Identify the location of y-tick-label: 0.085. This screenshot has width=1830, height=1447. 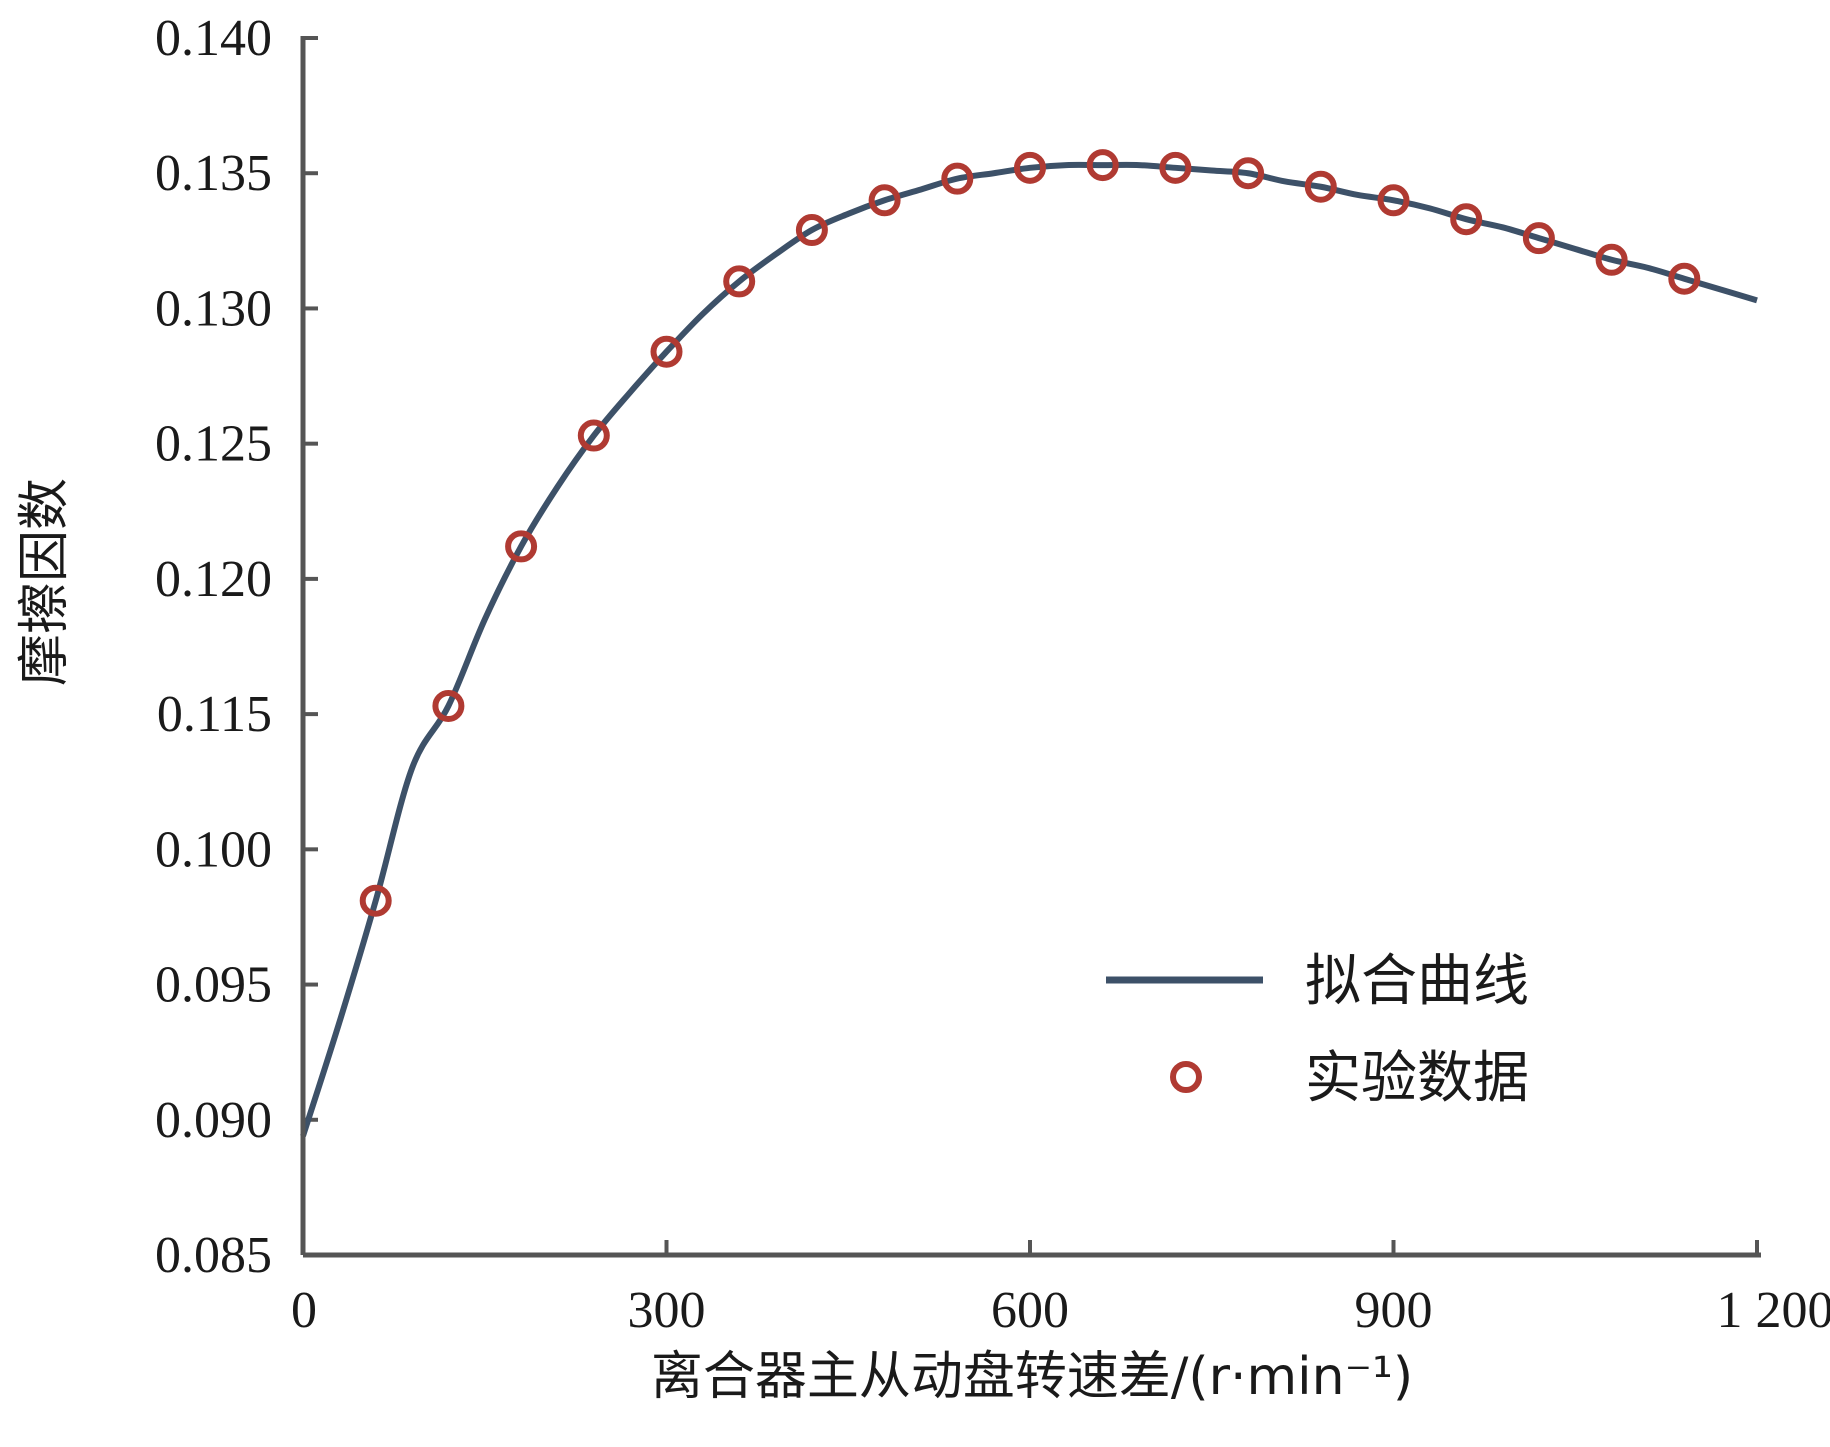
(213, 1255).